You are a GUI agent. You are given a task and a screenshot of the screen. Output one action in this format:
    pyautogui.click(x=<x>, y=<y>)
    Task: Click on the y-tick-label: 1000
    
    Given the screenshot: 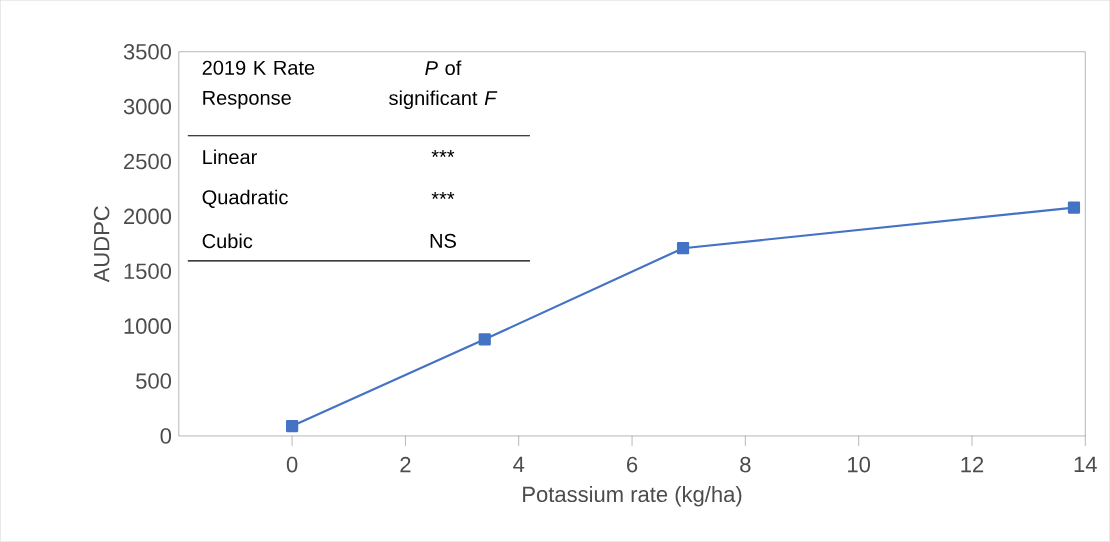 What is the action you would take?
    pyautogui.click(x=148, y=326)
    